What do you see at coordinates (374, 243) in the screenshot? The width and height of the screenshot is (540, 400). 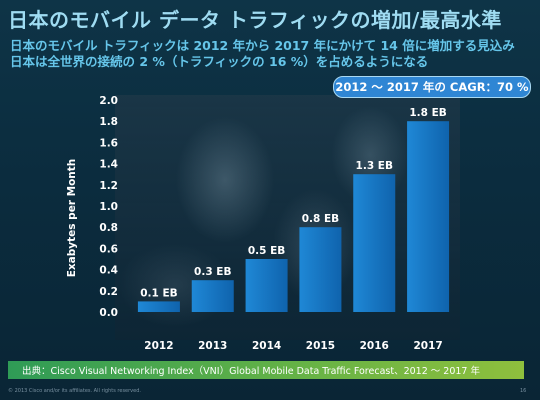 I see `bar-2016` at bounding box center [374, 243].